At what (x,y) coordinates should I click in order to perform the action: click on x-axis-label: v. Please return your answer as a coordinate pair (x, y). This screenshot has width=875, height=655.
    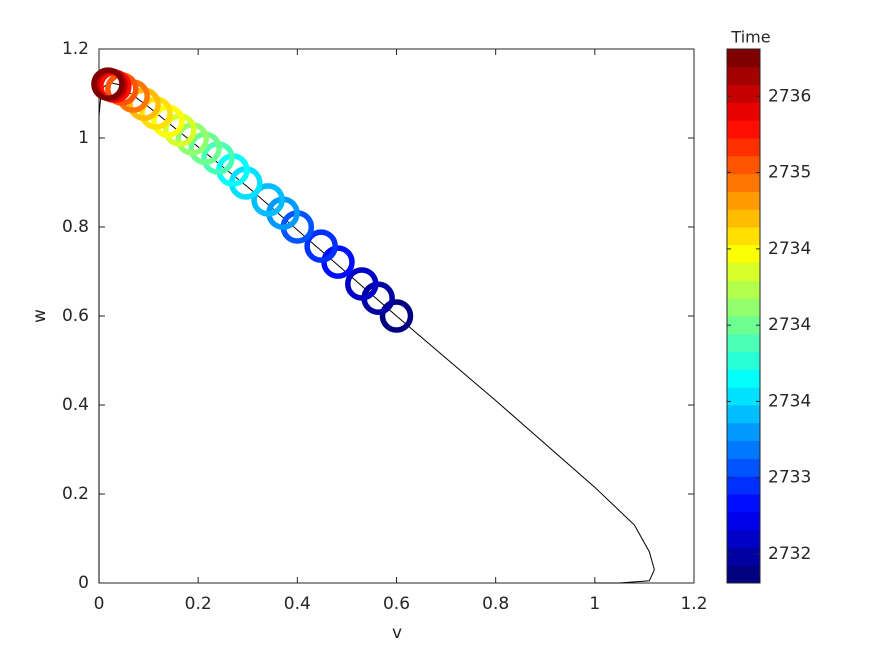
    Looking at the image, I should click on (397, 633).